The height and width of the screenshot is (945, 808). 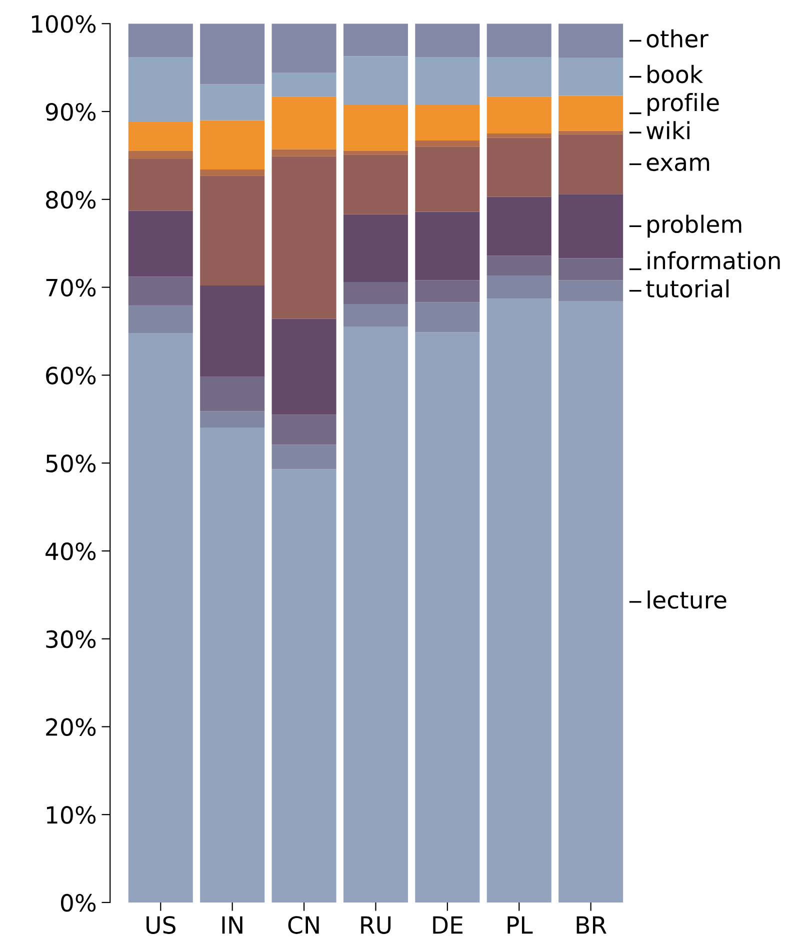 What do you see at coordinates (677, 38) in the screenshot?
I see `series-label: other` at bounding box center [677, 38].